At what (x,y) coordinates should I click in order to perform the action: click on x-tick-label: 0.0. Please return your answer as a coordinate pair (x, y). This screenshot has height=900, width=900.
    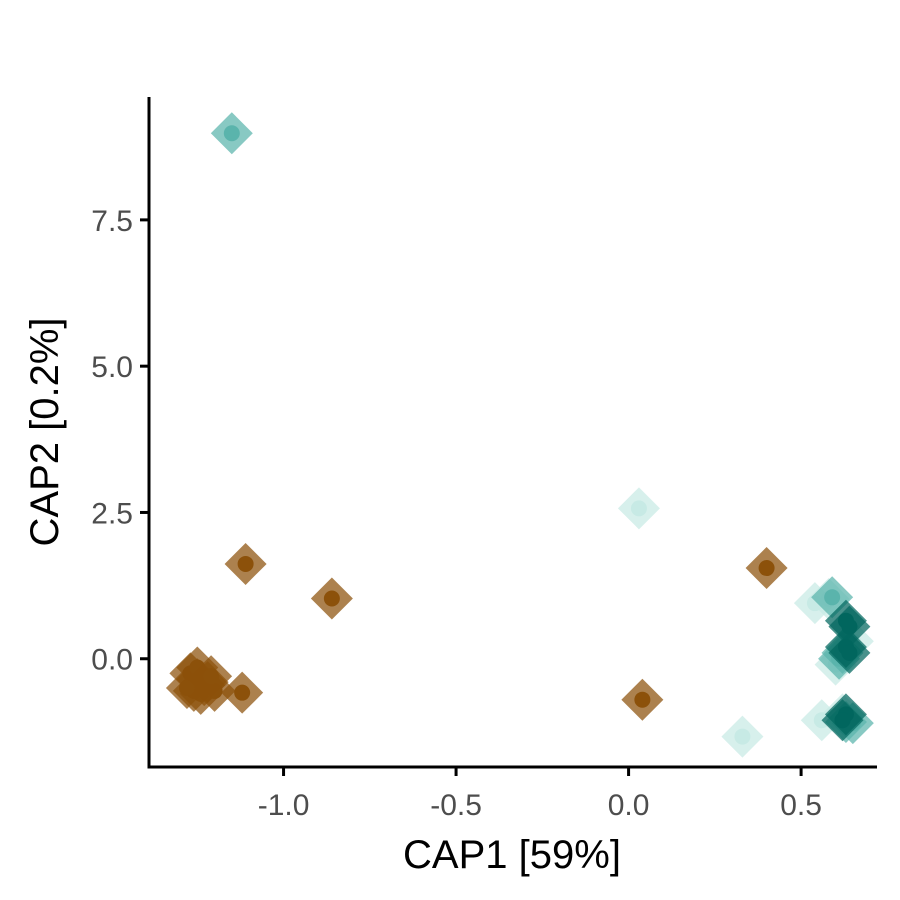
    Looking at the image, I should click on (629, 805).